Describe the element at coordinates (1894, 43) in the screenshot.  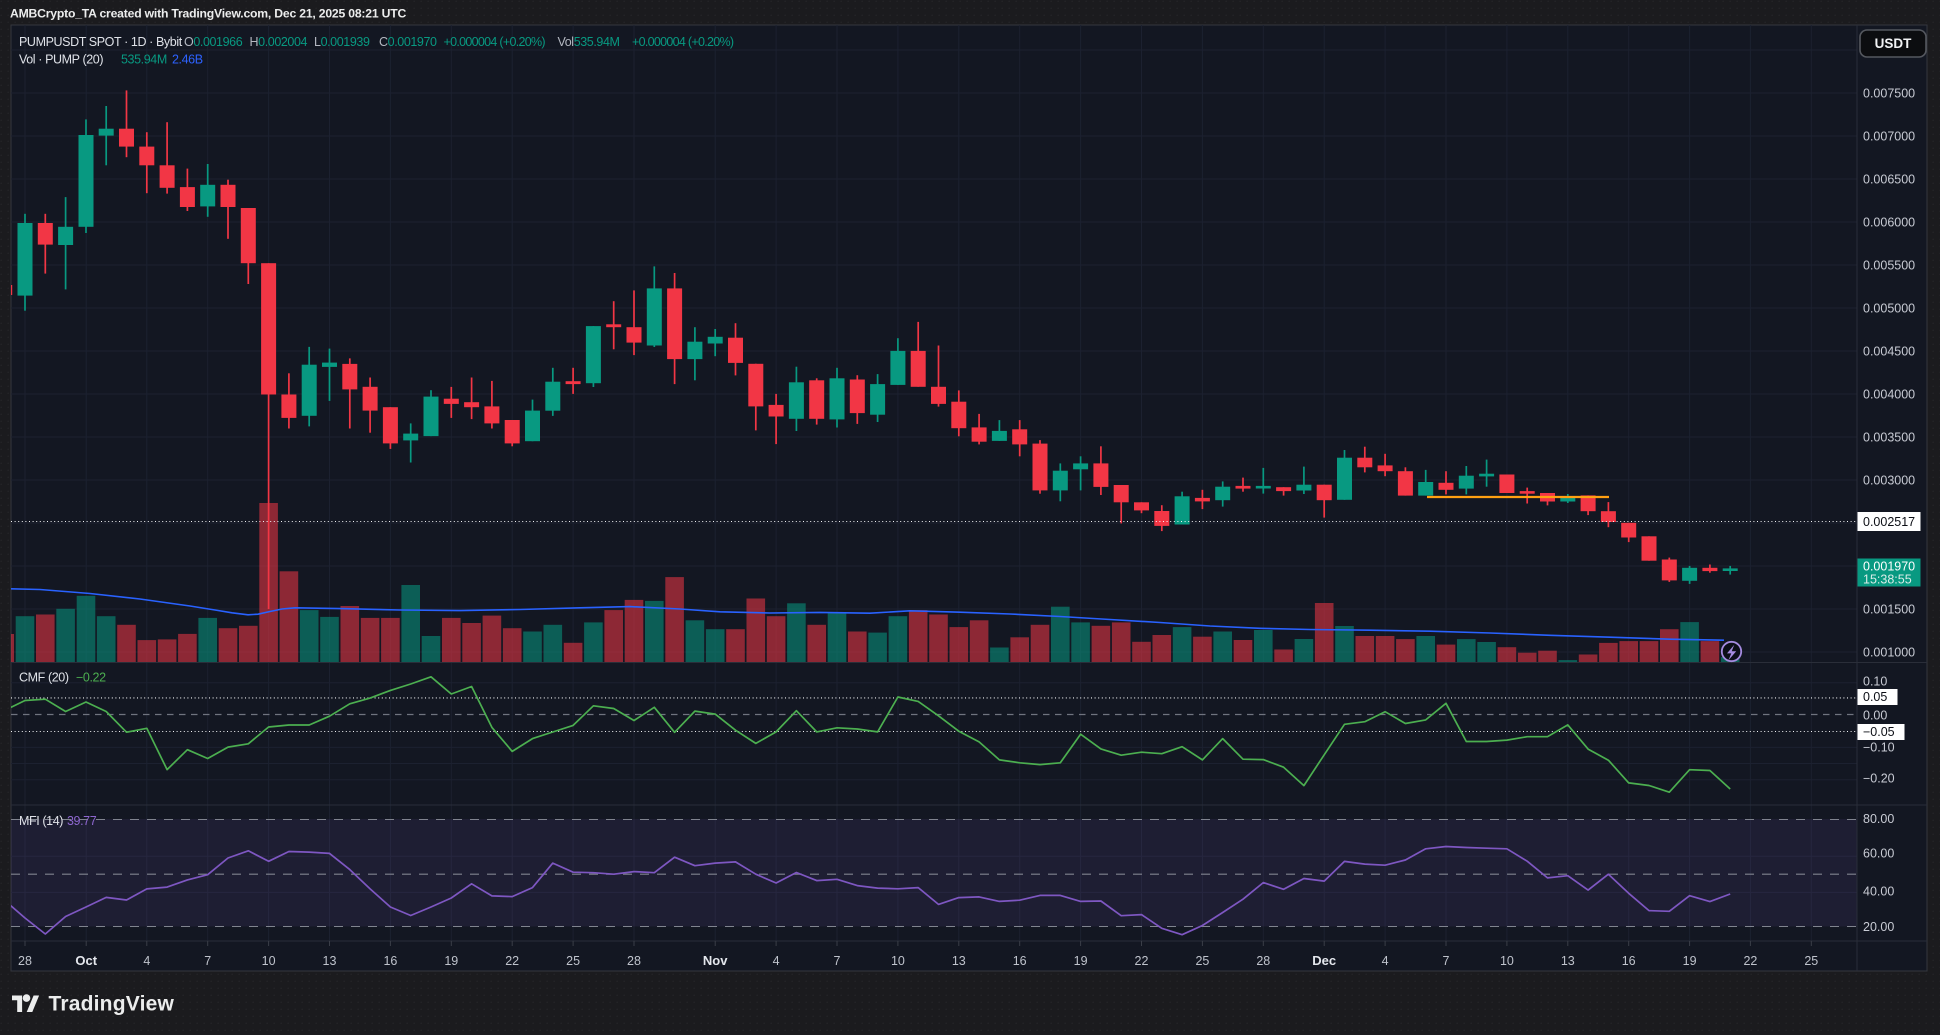
I see `svg-text: USDT` at that location.